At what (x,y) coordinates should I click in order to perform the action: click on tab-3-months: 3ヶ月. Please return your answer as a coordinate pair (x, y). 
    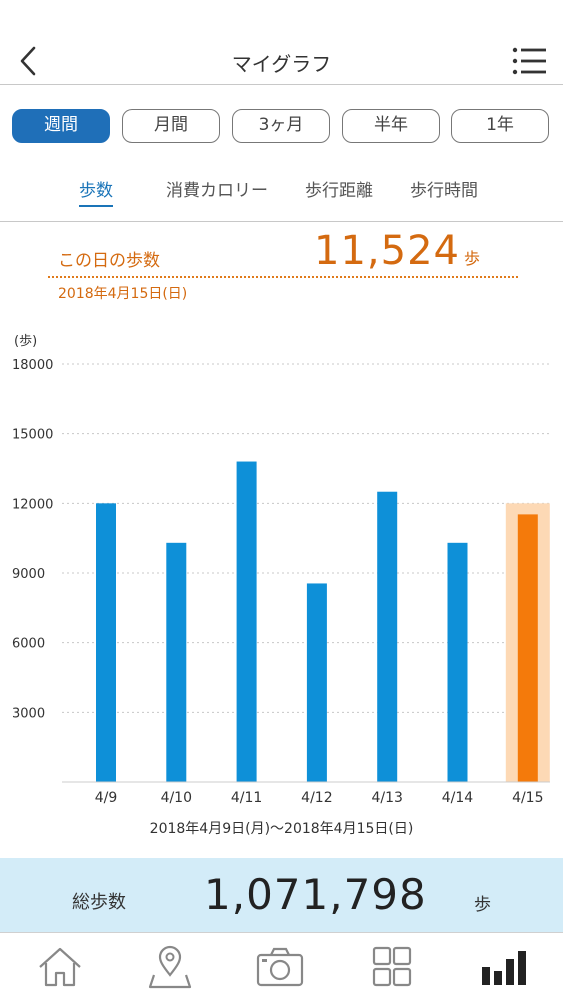
    Looking at the image, I should click on (281, 126).